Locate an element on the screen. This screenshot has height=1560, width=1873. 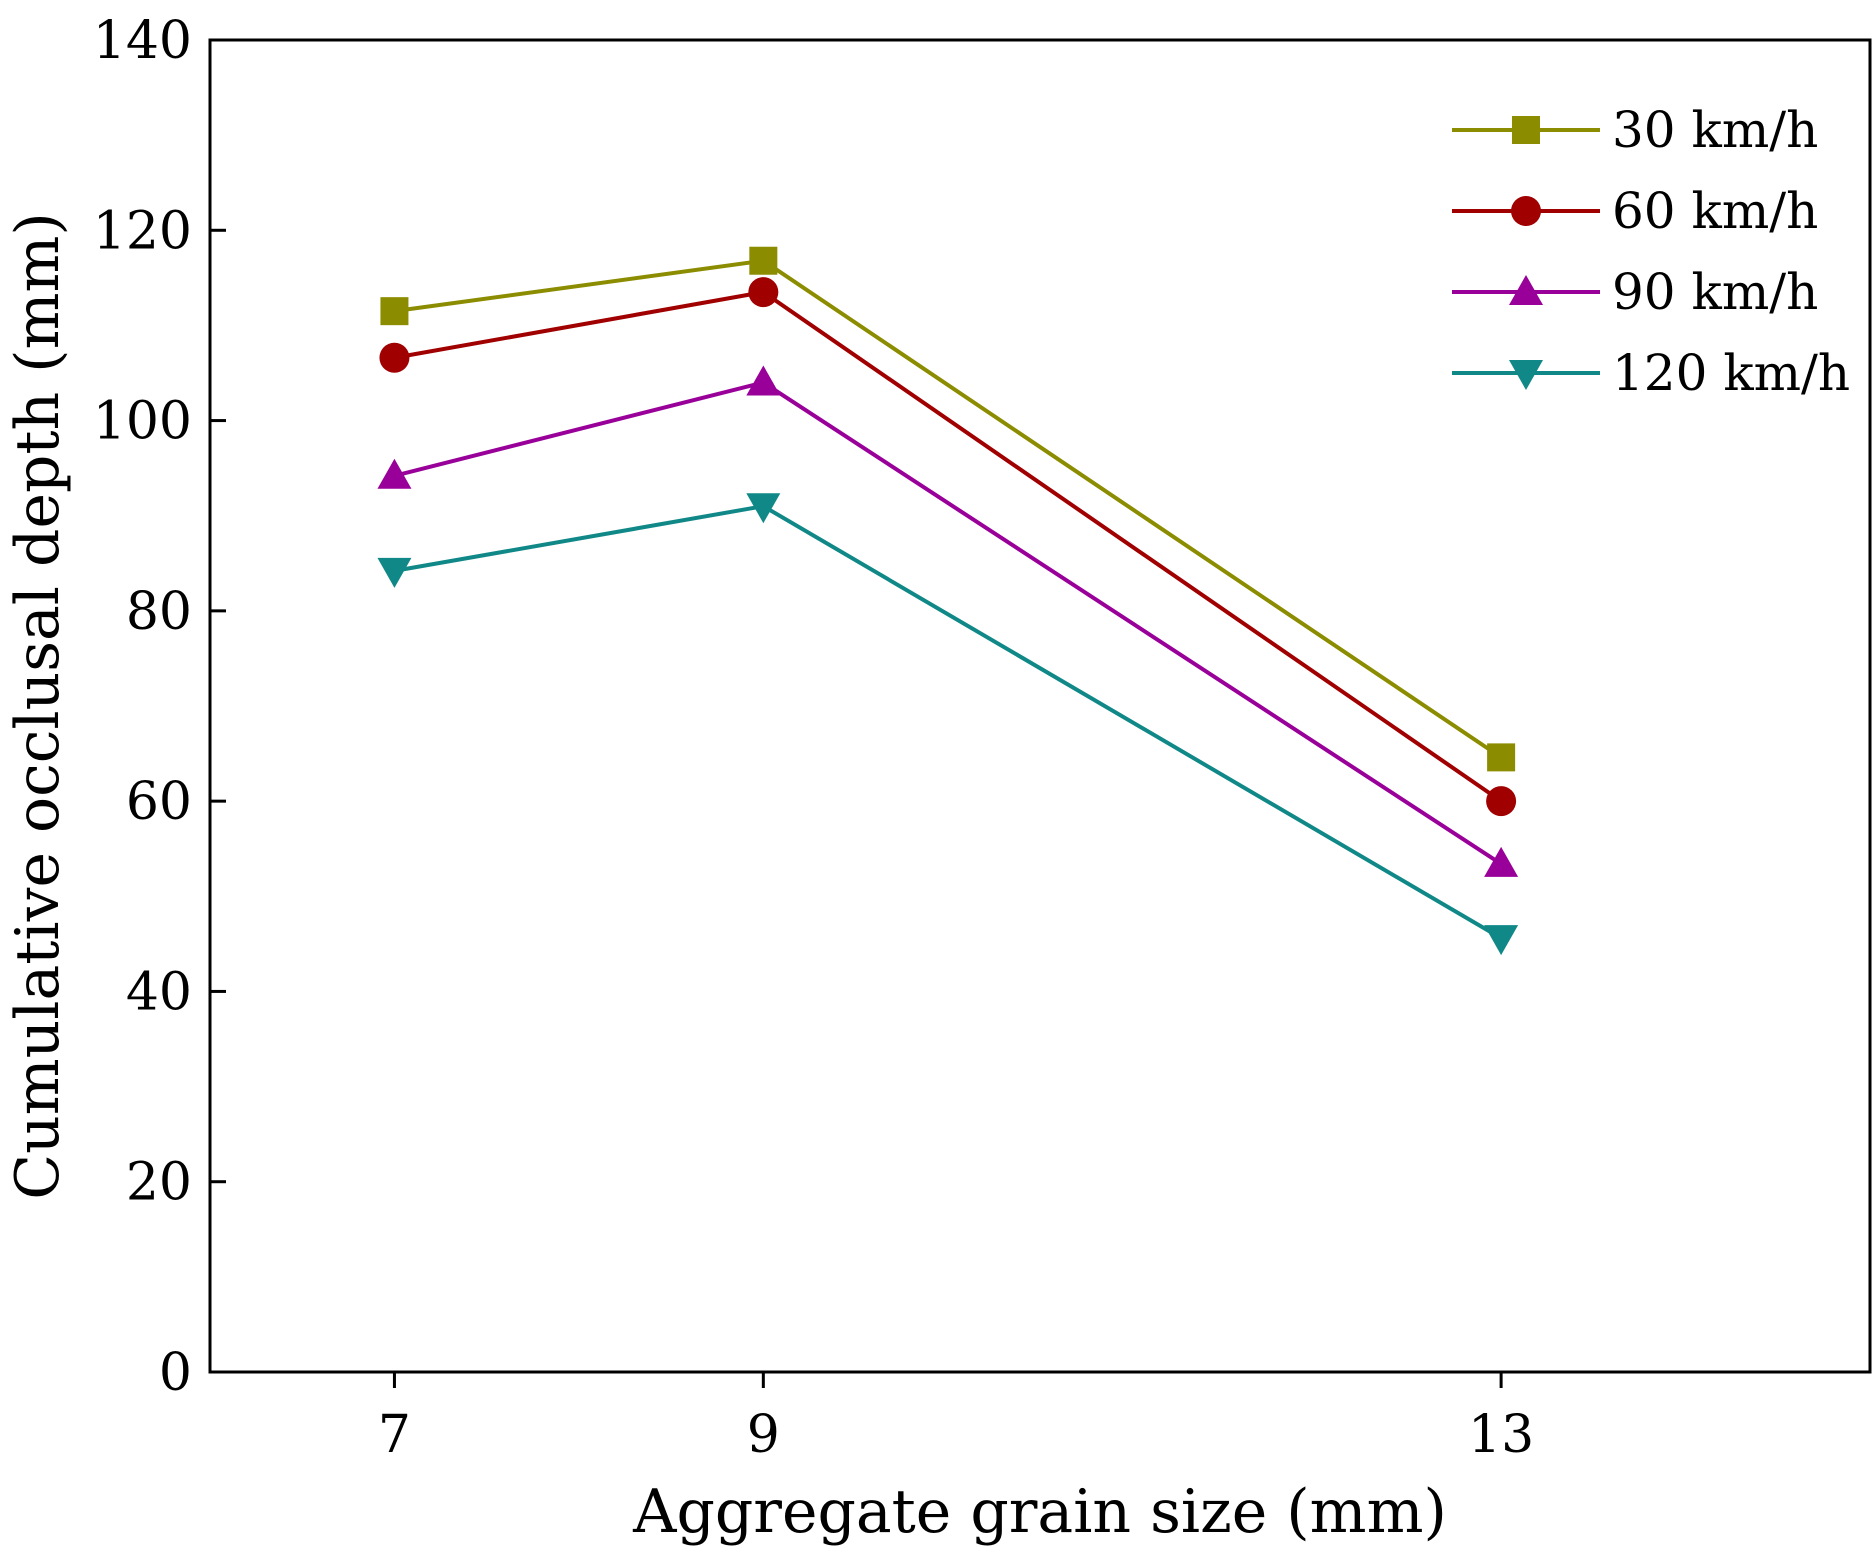
legend-label: 60 km/h is located at coordinates (1715, 211).